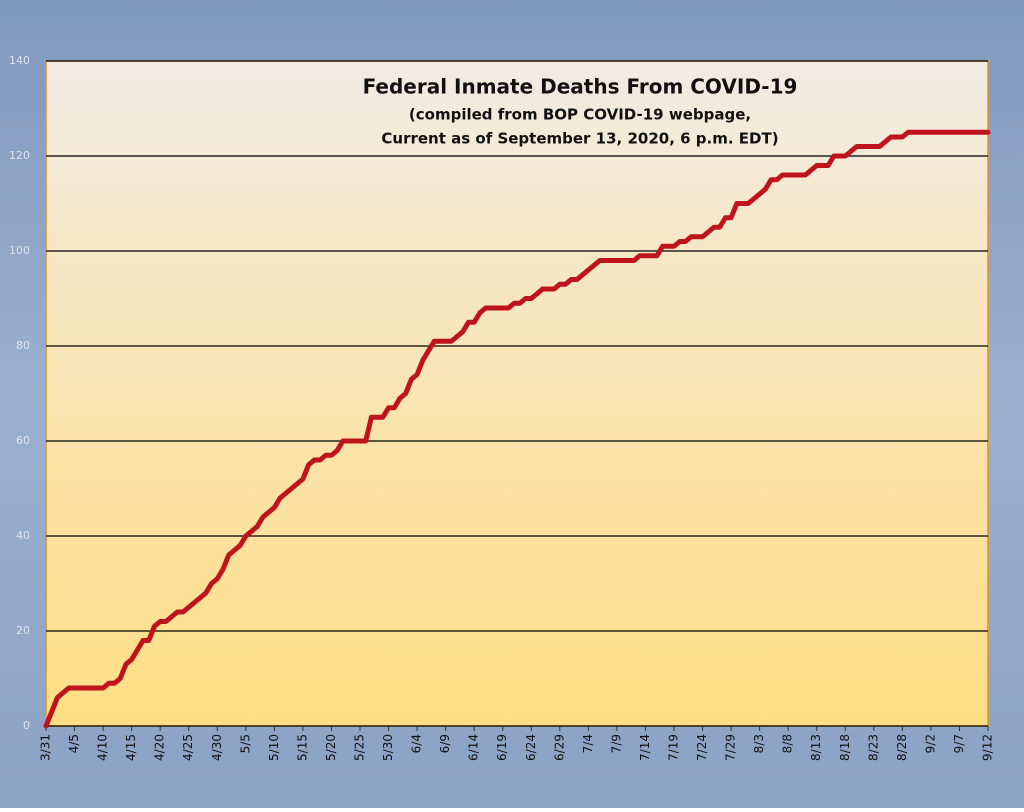 The width and height of the screenshot is (1024, 812). Describe the element at coordinates (959, 743) in the screenshot. I see `x-tick-label: 9/7` at that location.